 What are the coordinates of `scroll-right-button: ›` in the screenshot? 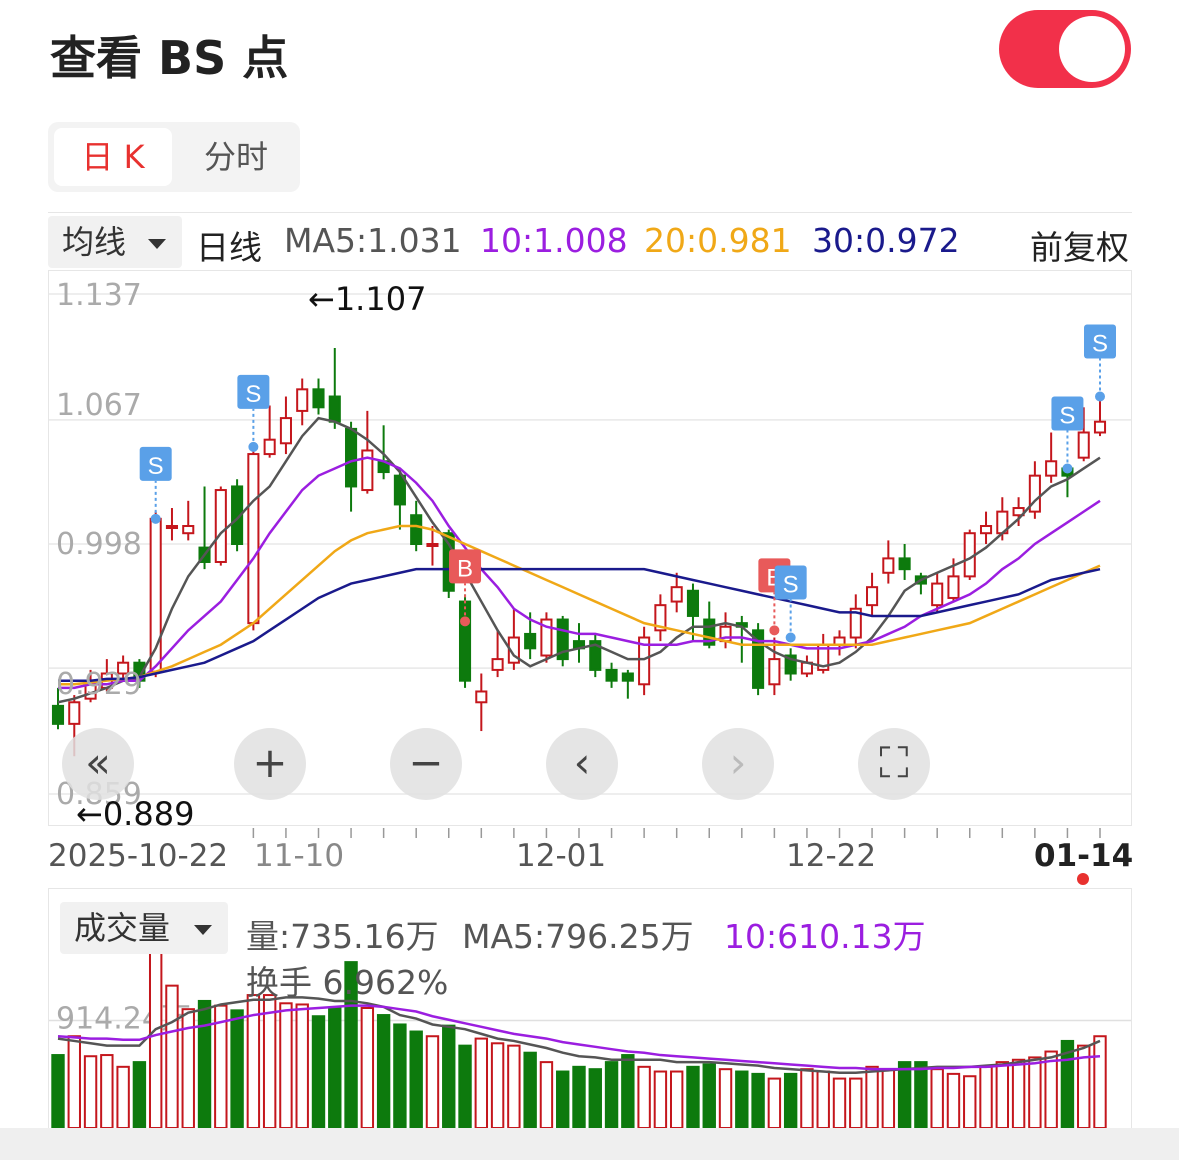 It's located at (738, 764).